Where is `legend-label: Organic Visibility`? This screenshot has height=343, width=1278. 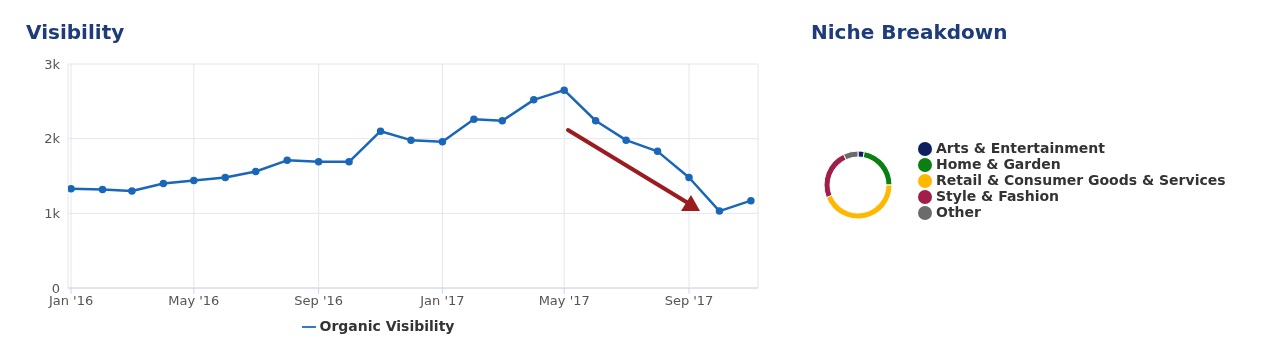
legend-label: Organic Visibility is located at coordinates (387, 326).